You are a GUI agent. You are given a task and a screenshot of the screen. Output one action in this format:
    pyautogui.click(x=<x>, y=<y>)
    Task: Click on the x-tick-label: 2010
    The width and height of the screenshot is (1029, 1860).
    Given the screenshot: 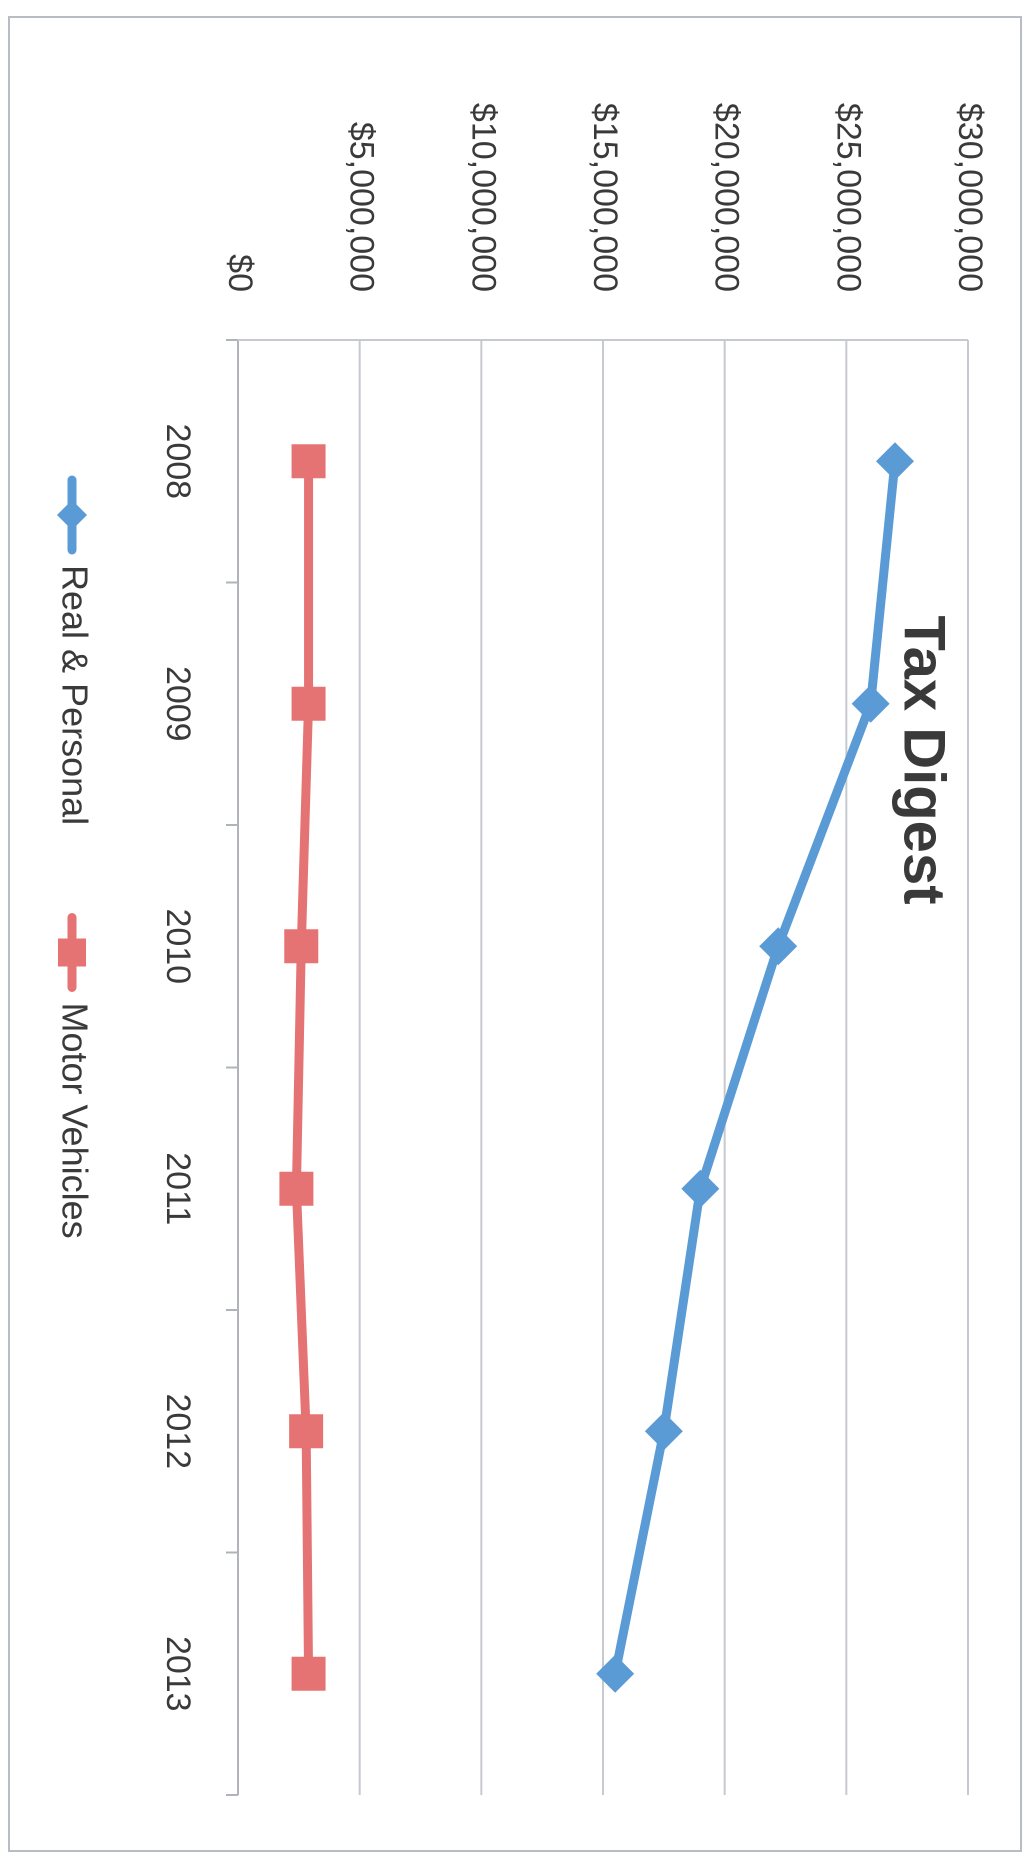 What is the action you would take?
    pyautogui.click(x=178, y=946)
    